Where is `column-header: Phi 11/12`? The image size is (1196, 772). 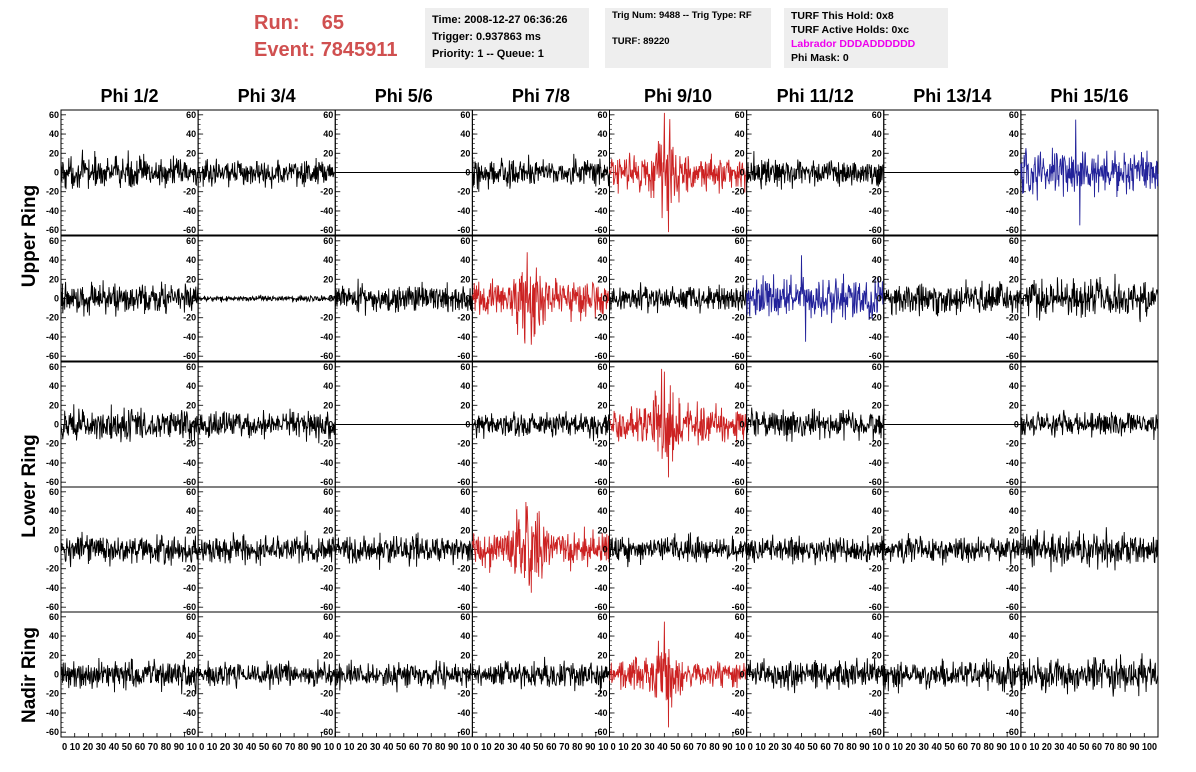 column-header: Phi 11/12 is located at coordinates (815, 96).